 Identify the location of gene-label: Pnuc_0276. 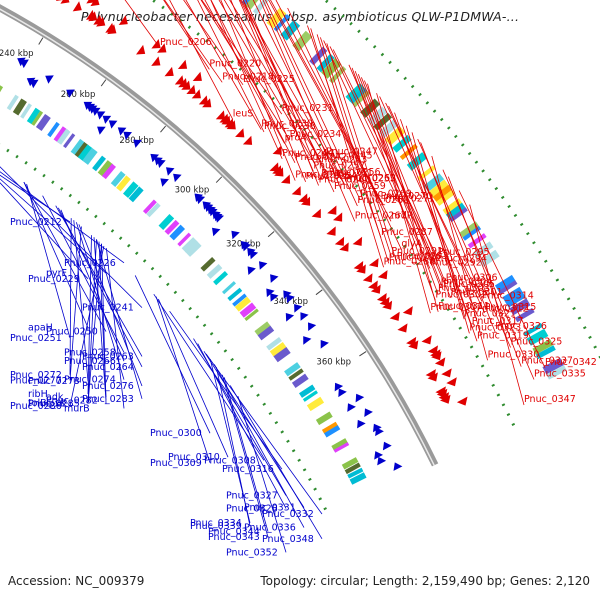
(108, 386).